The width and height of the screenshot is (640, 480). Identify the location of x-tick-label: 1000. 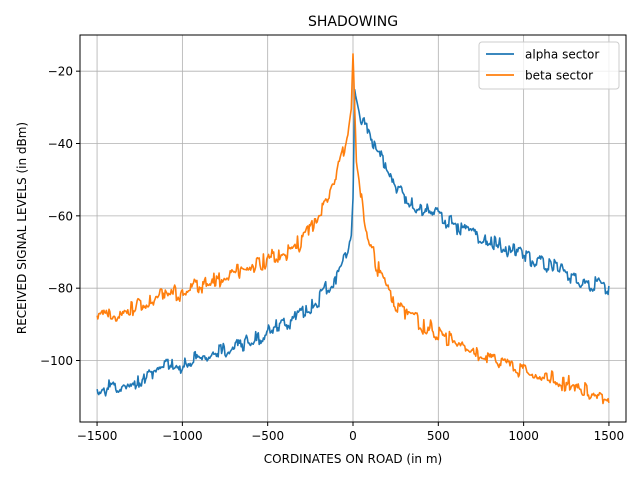
(523, 436).